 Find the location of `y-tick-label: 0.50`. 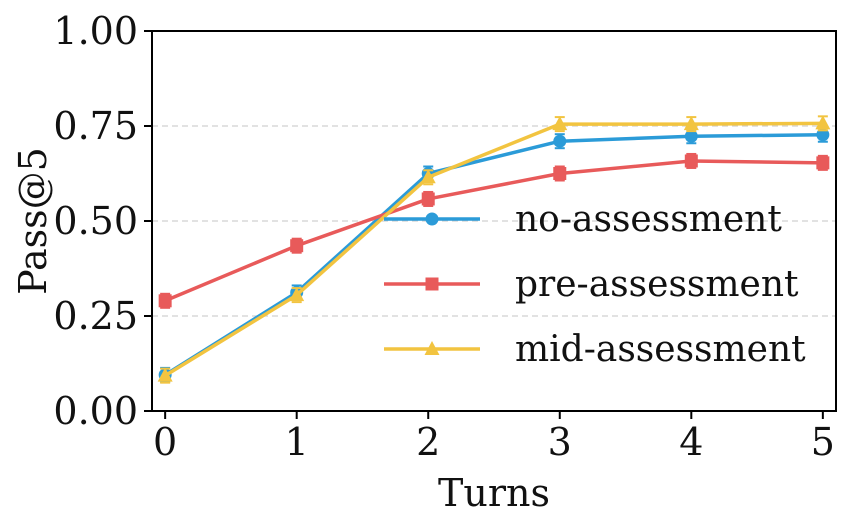

y-tick-label: 0.50 is located at coordinates (95, 221).